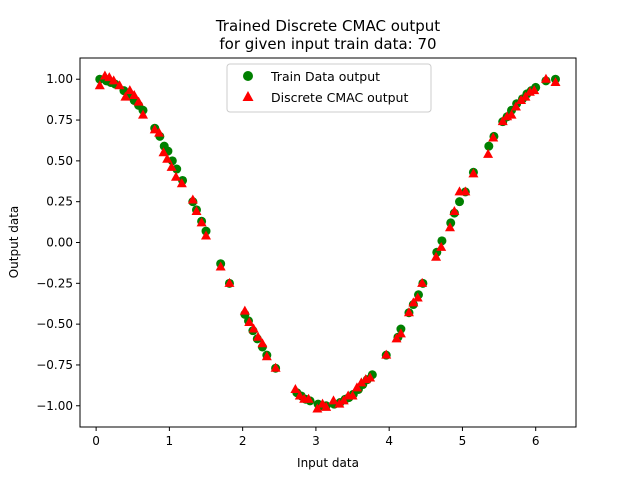 This screenshot has width=640, height=480. I want to click on y-axis-ticks: −1.00 −0.75 −0.50 −0.25 0.00 0.25 0.50 0.75 1.00, so click(58, 242).